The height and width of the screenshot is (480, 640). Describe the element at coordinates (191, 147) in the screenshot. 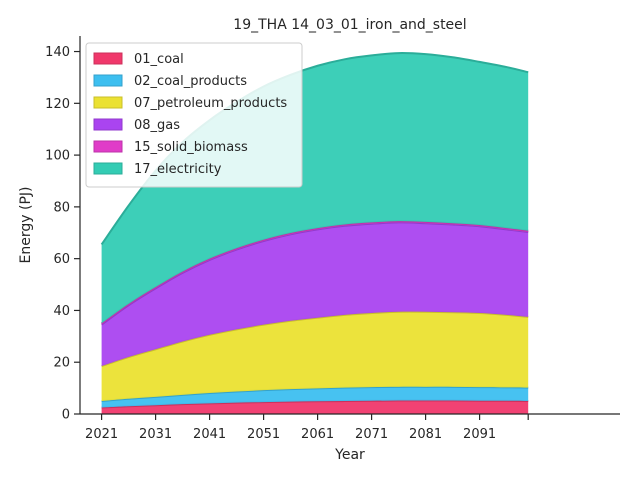

I see `legend-label-15_solid_biomass: 15_solid_biomass` at that location.